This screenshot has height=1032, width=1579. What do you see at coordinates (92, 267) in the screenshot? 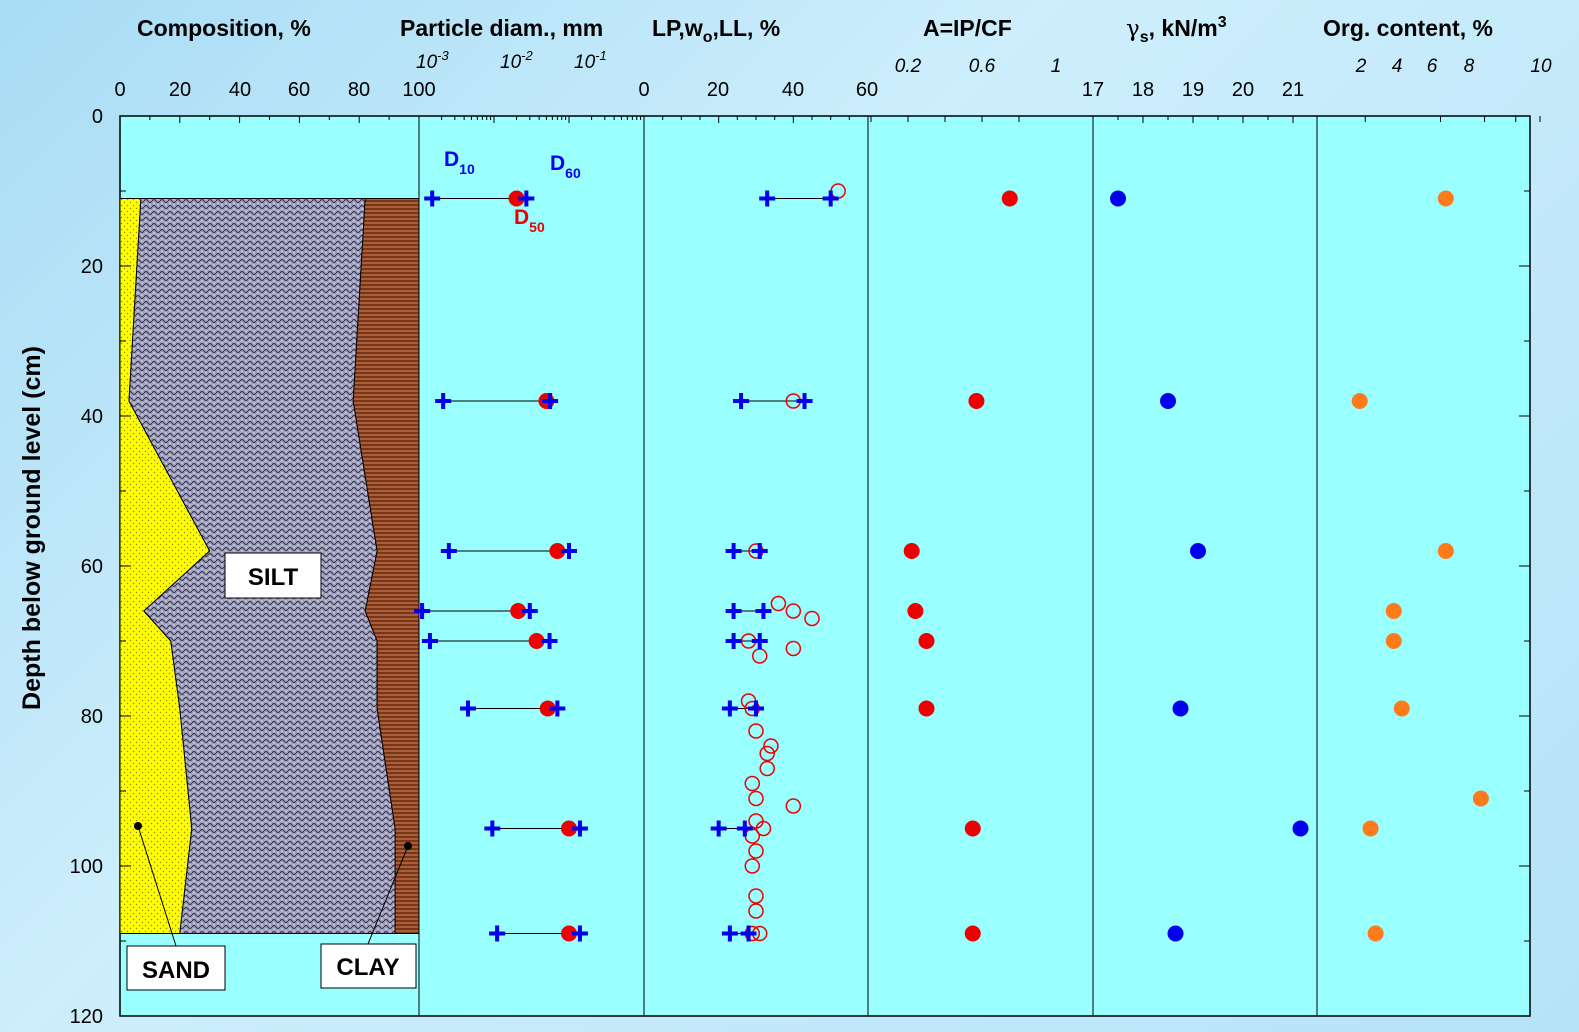
I see `depth-tick-20: 20` at bounding box center [92, 267].